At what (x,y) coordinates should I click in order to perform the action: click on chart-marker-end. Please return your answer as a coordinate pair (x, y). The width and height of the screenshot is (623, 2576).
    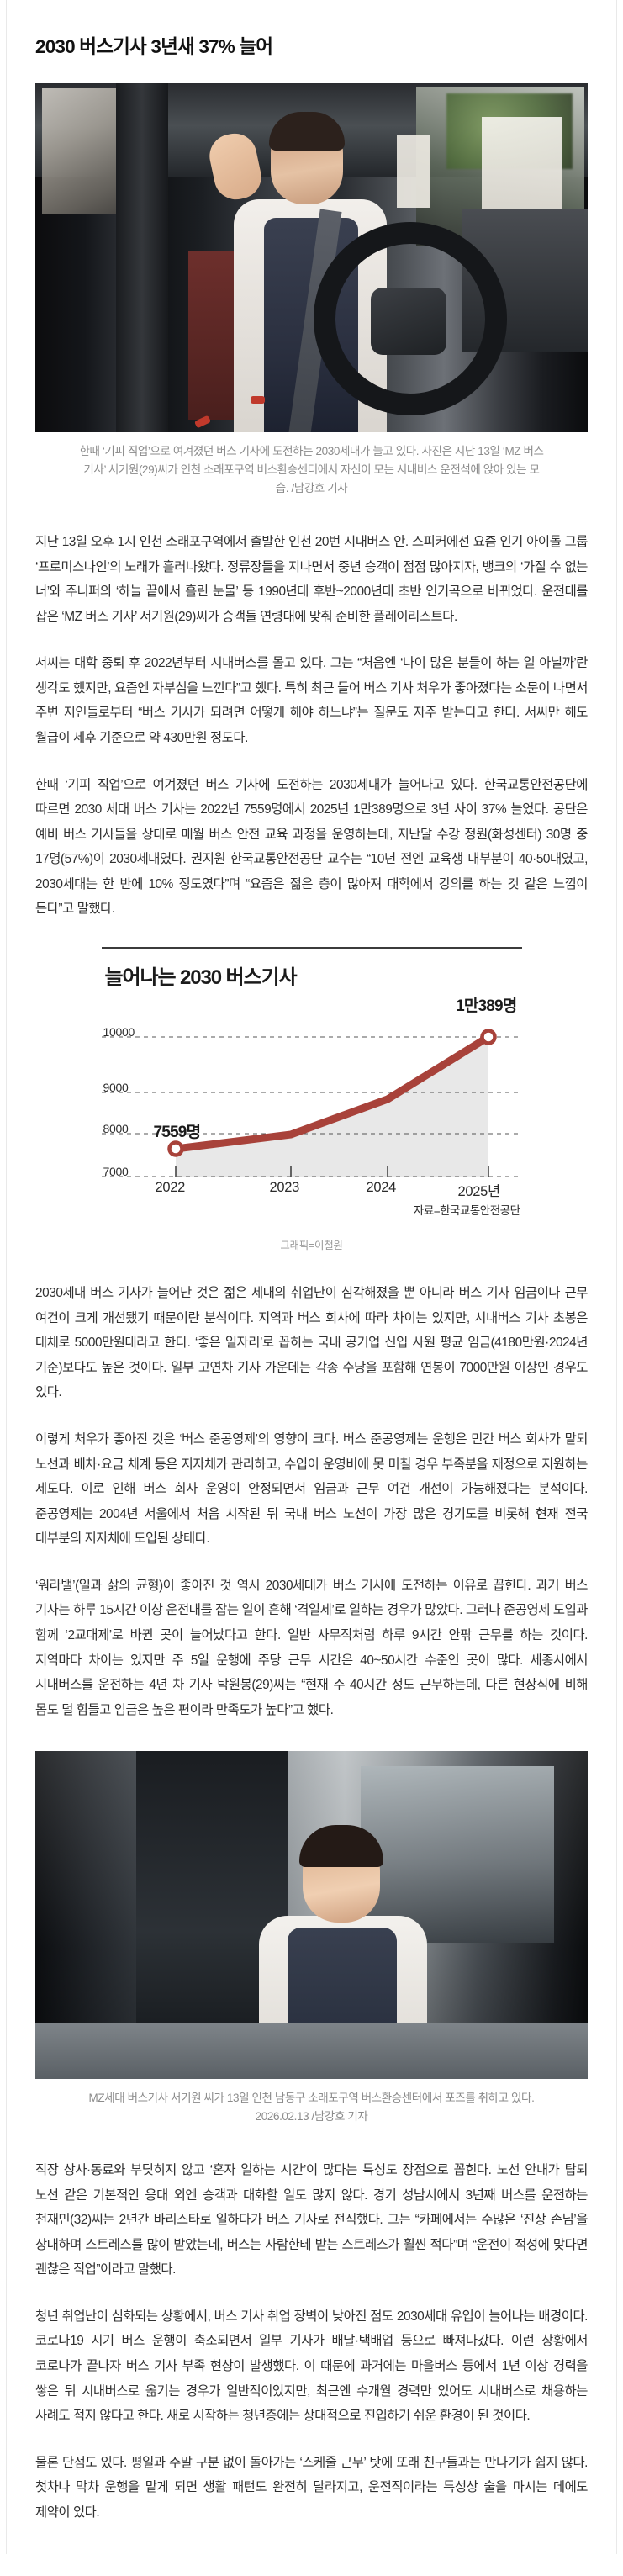
    Looking at the image, I should click on (488, 1037).